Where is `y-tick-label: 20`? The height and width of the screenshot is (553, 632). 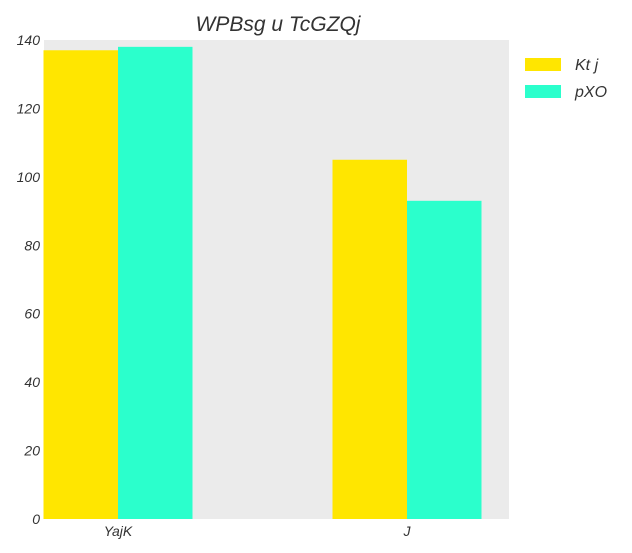
y-tick-label: 20 is located at coordinates (31, 451).